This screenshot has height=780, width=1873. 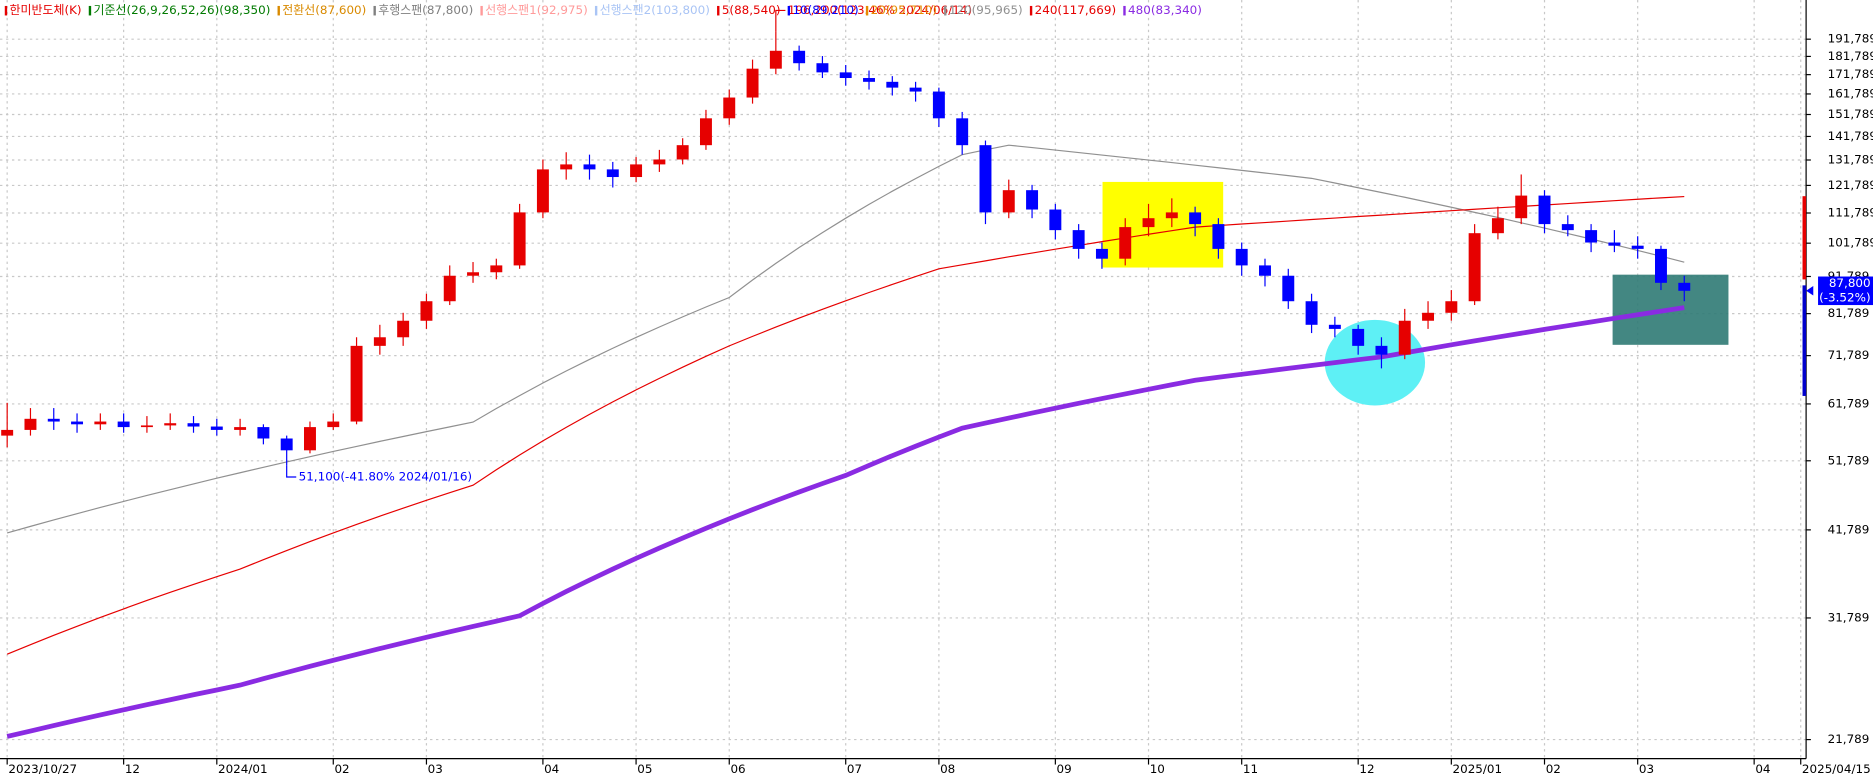 I want to click on y-tick-label: 71,789, so click(x=1849, y=355).